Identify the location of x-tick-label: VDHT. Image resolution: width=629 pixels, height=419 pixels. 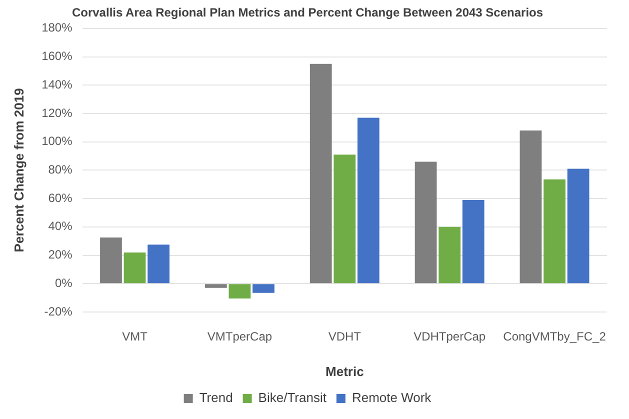
(345, 337).